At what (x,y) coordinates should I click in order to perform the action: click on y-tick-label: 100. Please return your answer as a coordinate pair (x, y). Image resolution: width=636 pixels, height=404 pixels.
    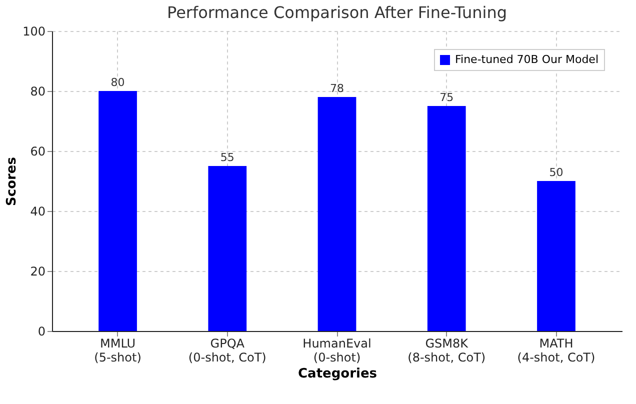
    Looking at the image, I should click on (34, 31).